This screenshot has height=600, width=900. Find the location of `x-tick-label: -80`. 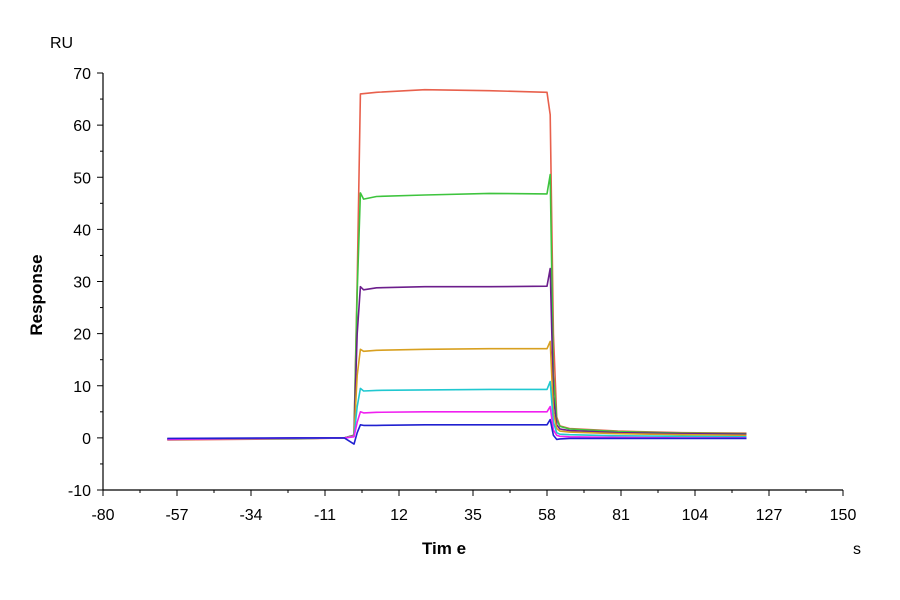

x-tick-label: -80 is located at coordinates (102, 515).